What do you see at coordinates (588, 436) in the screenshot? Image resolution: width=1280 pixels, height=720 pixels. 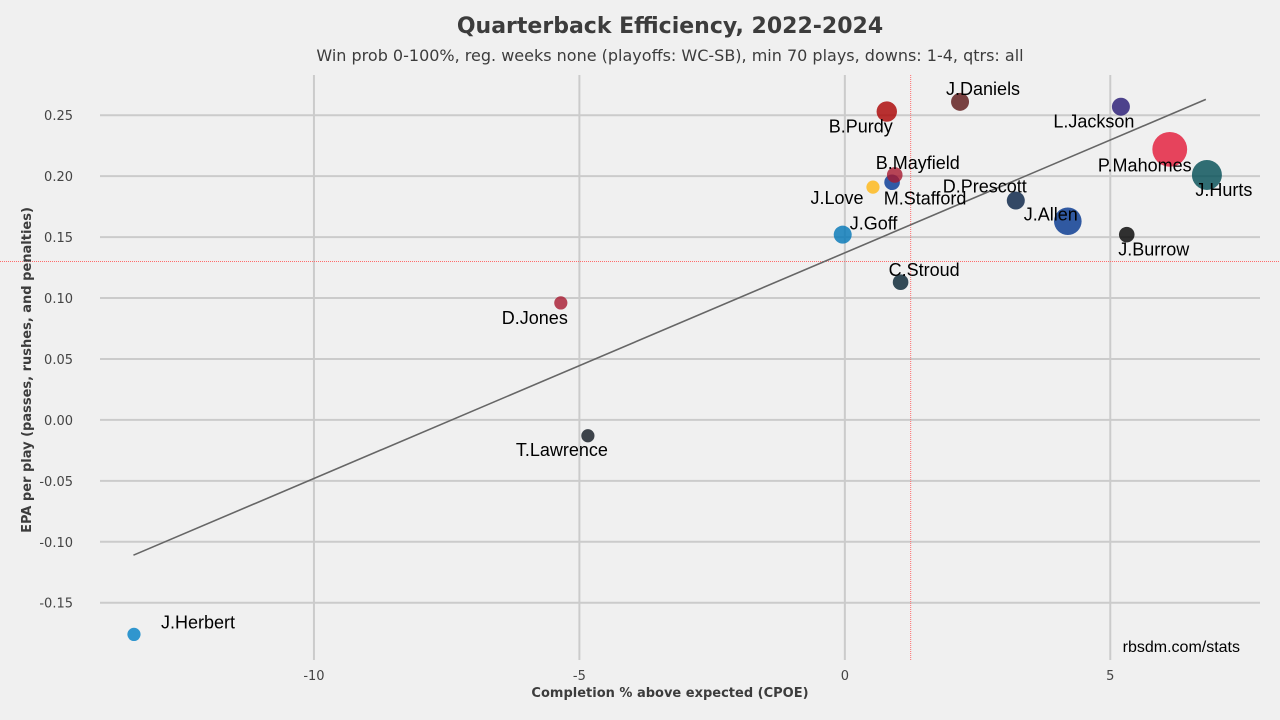 I see `point-t-lawrence` at bounding box center [588, 436].